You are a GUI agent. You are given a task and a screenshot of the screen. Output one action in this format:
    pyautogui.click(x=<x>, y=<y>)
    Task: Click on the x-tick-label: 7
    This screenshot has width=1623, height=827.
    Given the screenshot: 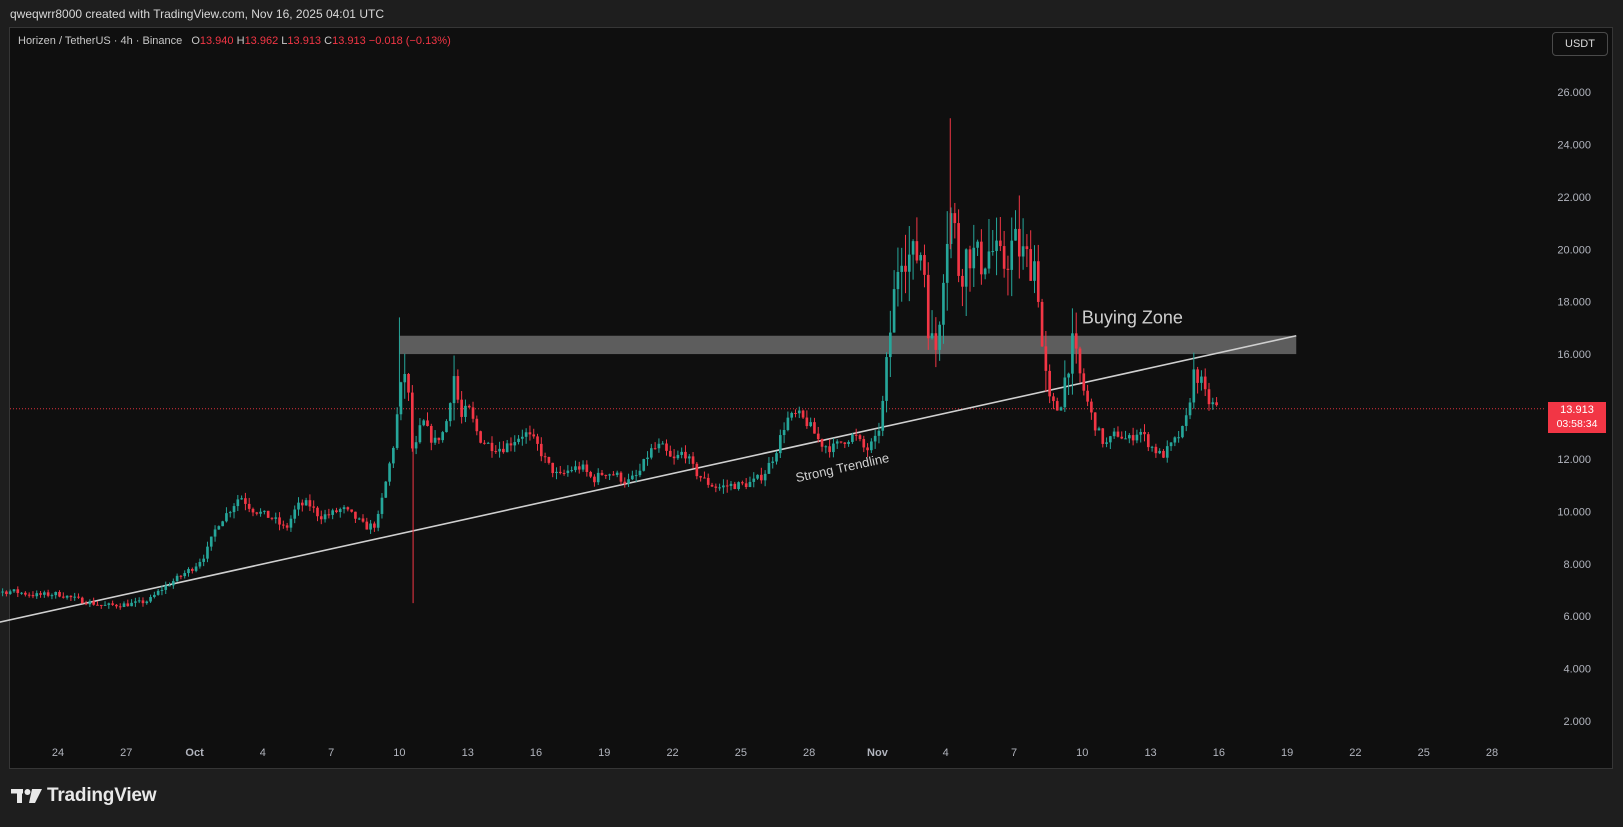 What is the action you would take?
    pyautogui.click(x=331, y=753)
    